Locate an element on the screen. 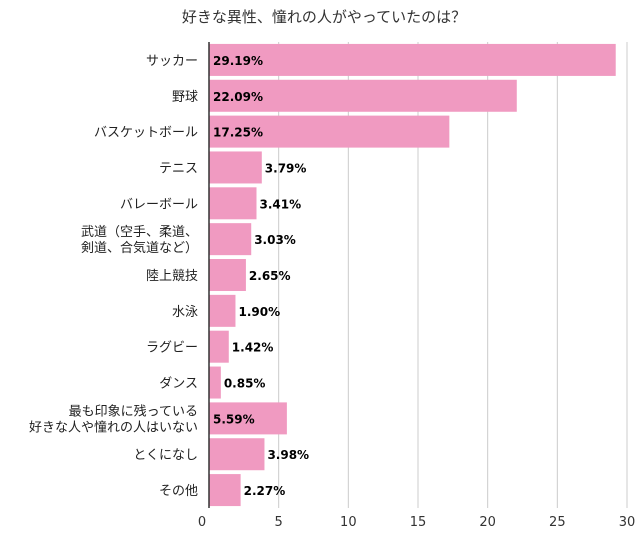 This screenshot has height=533, width=640. chart-title: 好きな異性、憧れの人がやっていたのは？ is located at coordinates (324, 17).